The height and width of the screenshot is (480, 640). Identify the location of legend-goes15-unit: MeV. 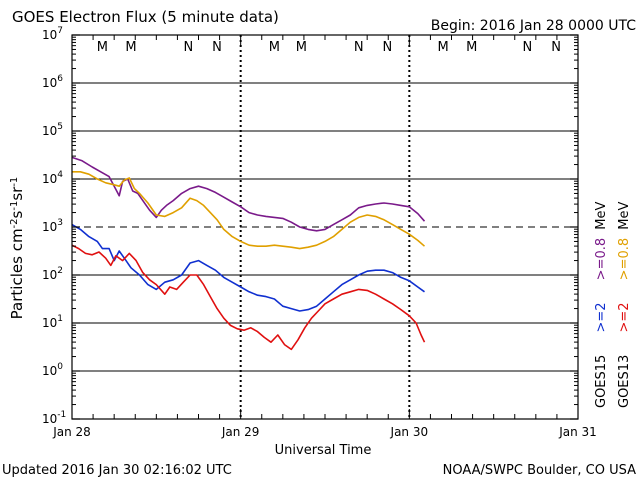
(601, 216).